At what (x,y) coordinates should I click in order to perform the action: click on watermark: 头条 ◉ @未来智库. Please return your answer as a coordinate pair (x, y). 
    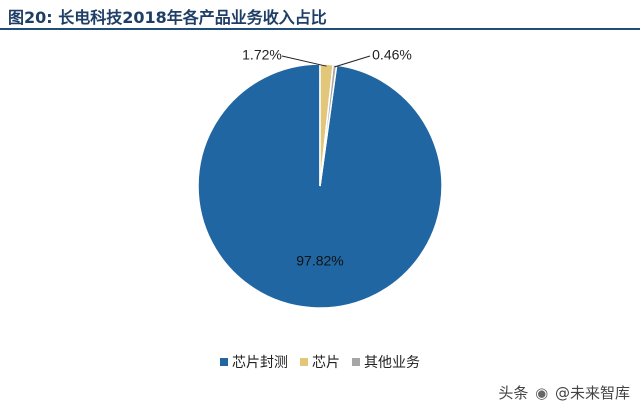
    Looking at the image, I should click on (564, 392).